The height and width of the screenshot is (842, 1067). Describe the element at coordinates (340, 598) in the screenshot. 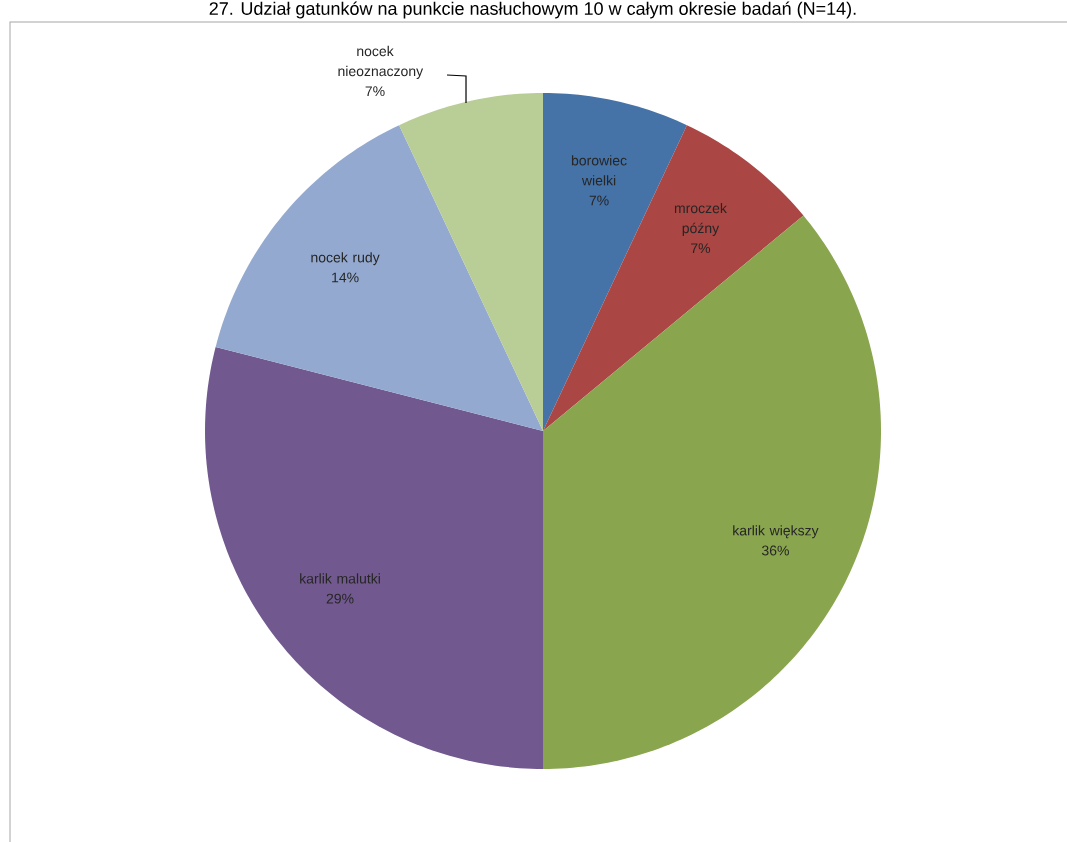

I see `data-label: 29%` at that location.